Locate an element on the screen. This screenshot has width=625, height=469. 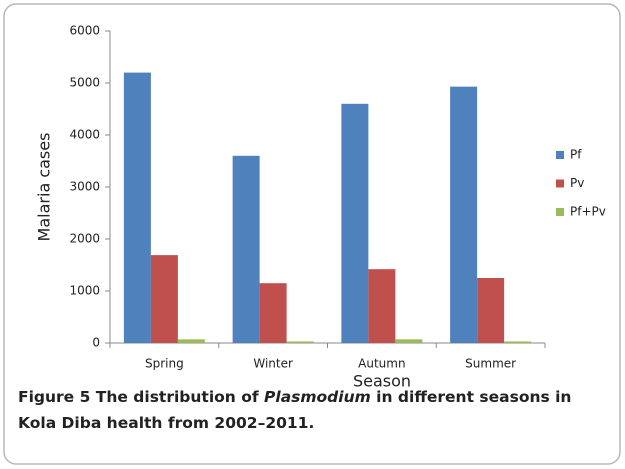
y-tick-label: 1000 is located at coordinates (84, 291).